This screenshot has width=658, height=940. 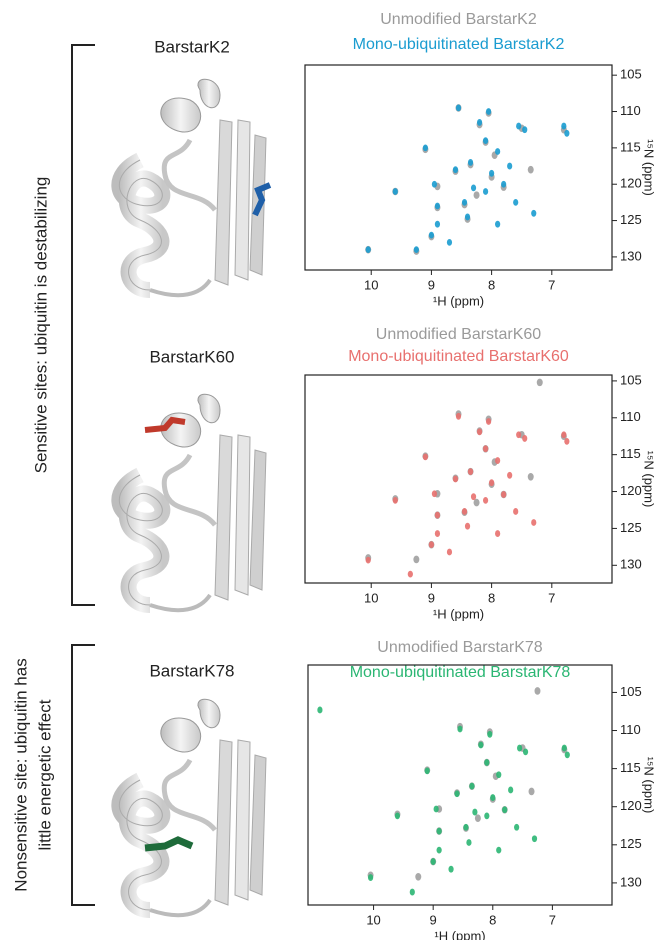 What do you see at coordinates (460, 647) in the screenshot?
I see `legend-entry: Unmodified BarstarK78` at bounding box center [460, 647].